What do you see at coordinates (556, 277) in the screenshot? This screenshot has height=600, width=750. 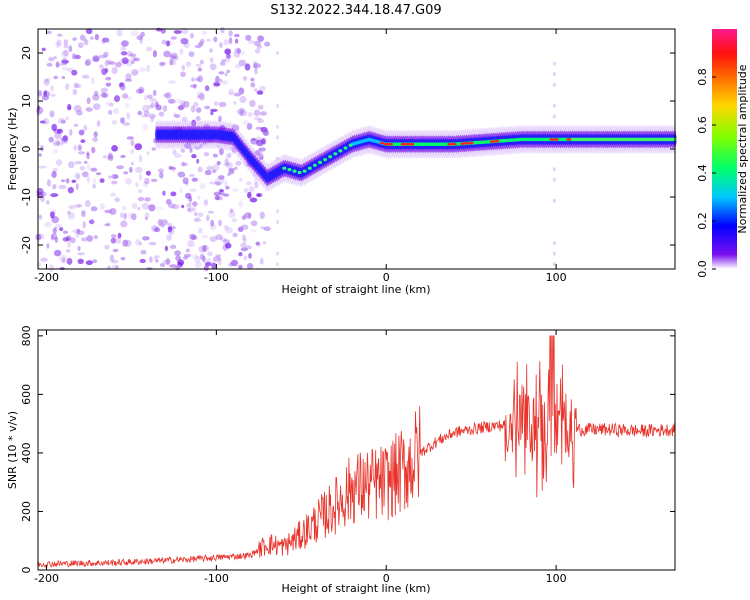 I see `x-tick-label: 100` at bounding box center [556, 277].